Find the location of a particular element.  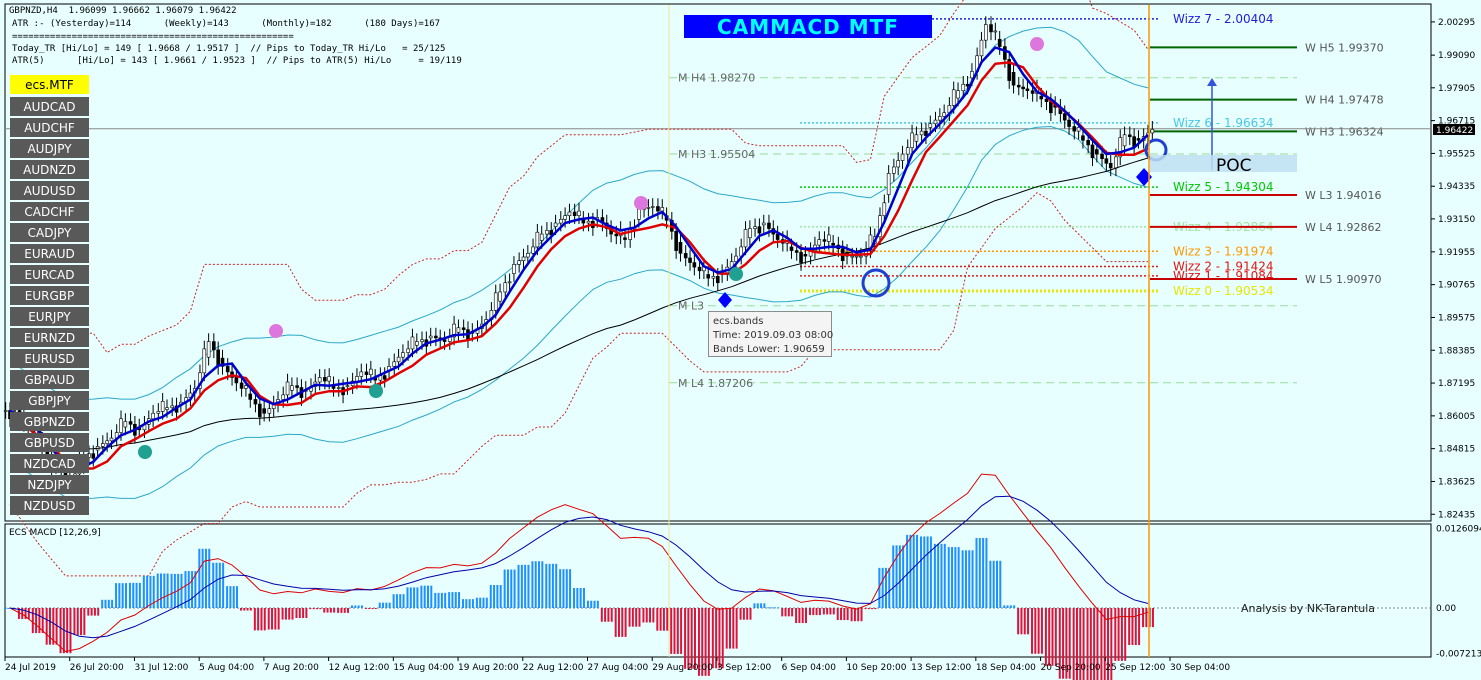

symbol-button-eurjpy: EURJPY is located at coordinates (49, 316).